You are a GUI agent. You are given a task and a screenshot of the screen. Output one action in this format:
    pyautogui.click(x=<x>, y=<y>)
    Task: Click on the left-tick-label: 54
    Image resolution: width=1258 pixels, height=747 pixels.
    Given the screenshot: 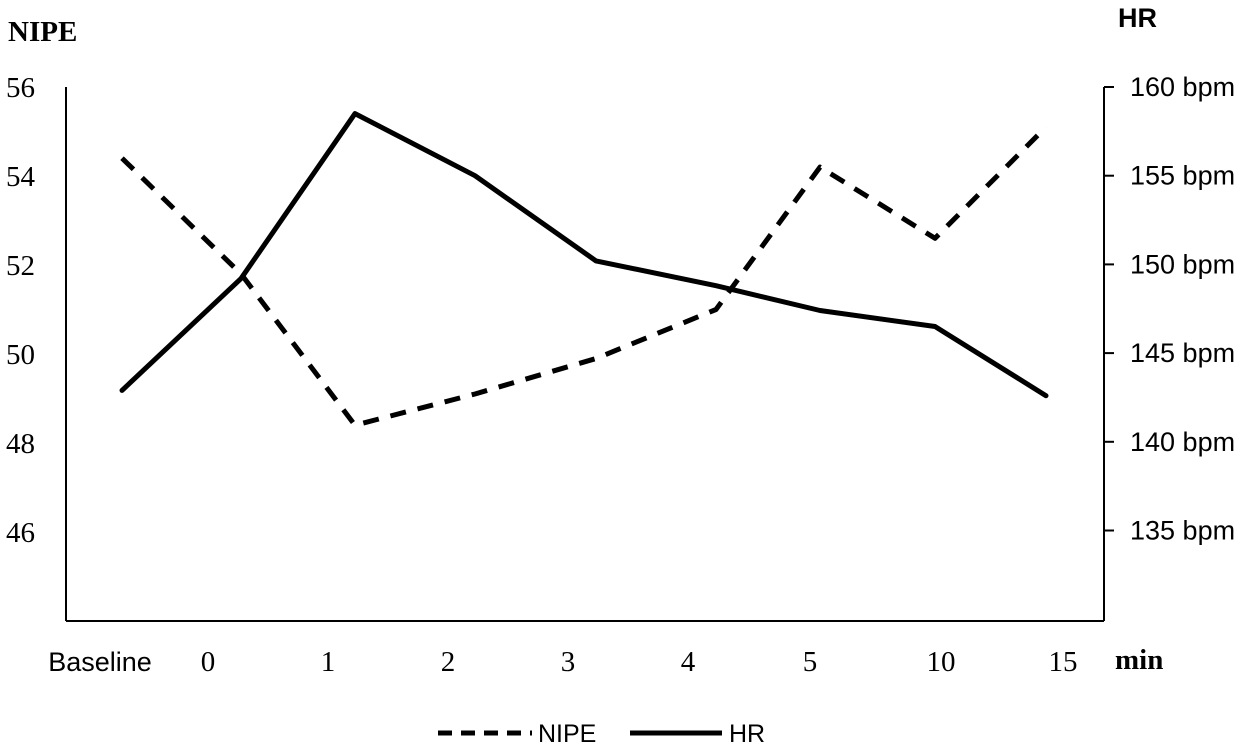 What is the action you would take?
    pyautogui.click(x=21, y=177)
    